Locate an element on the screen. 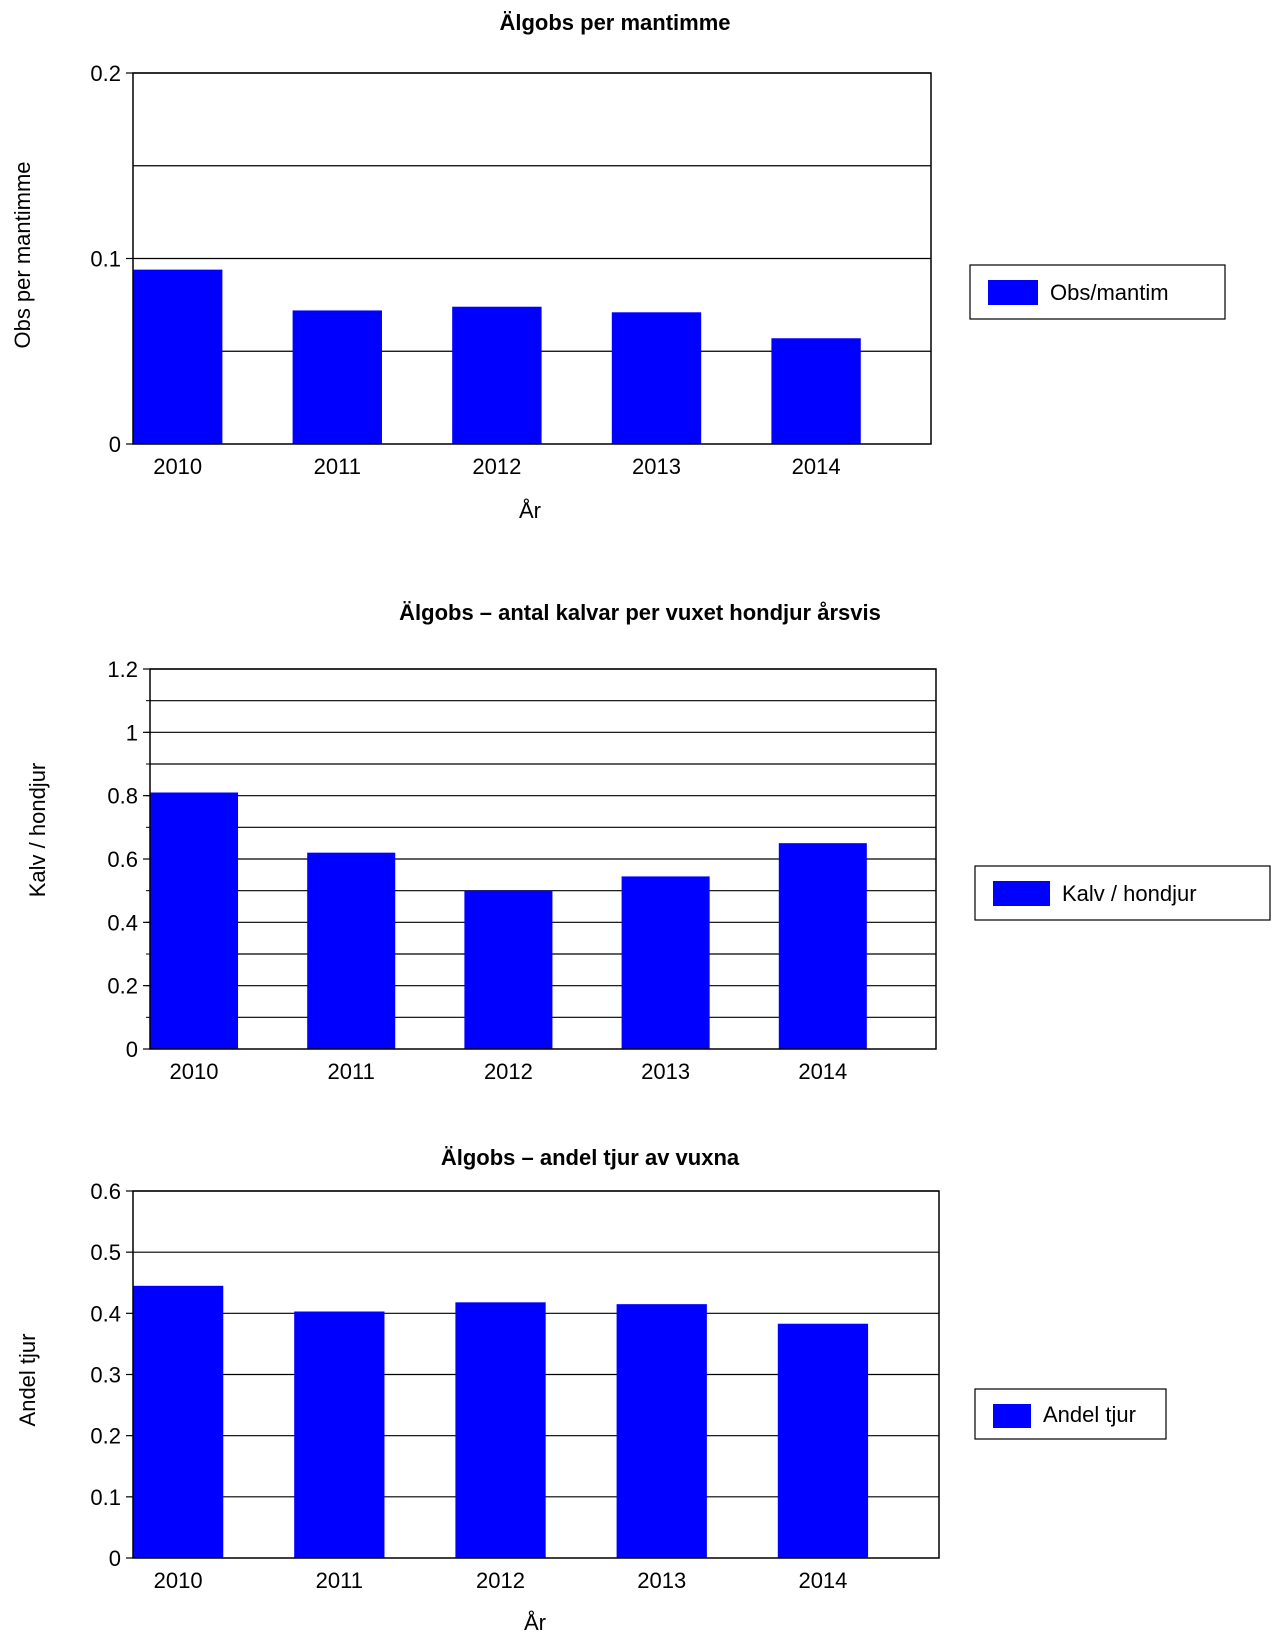 The image size is (1280, 1636). y-tick-label: 0.3 is located at coordinates (105, 1375).